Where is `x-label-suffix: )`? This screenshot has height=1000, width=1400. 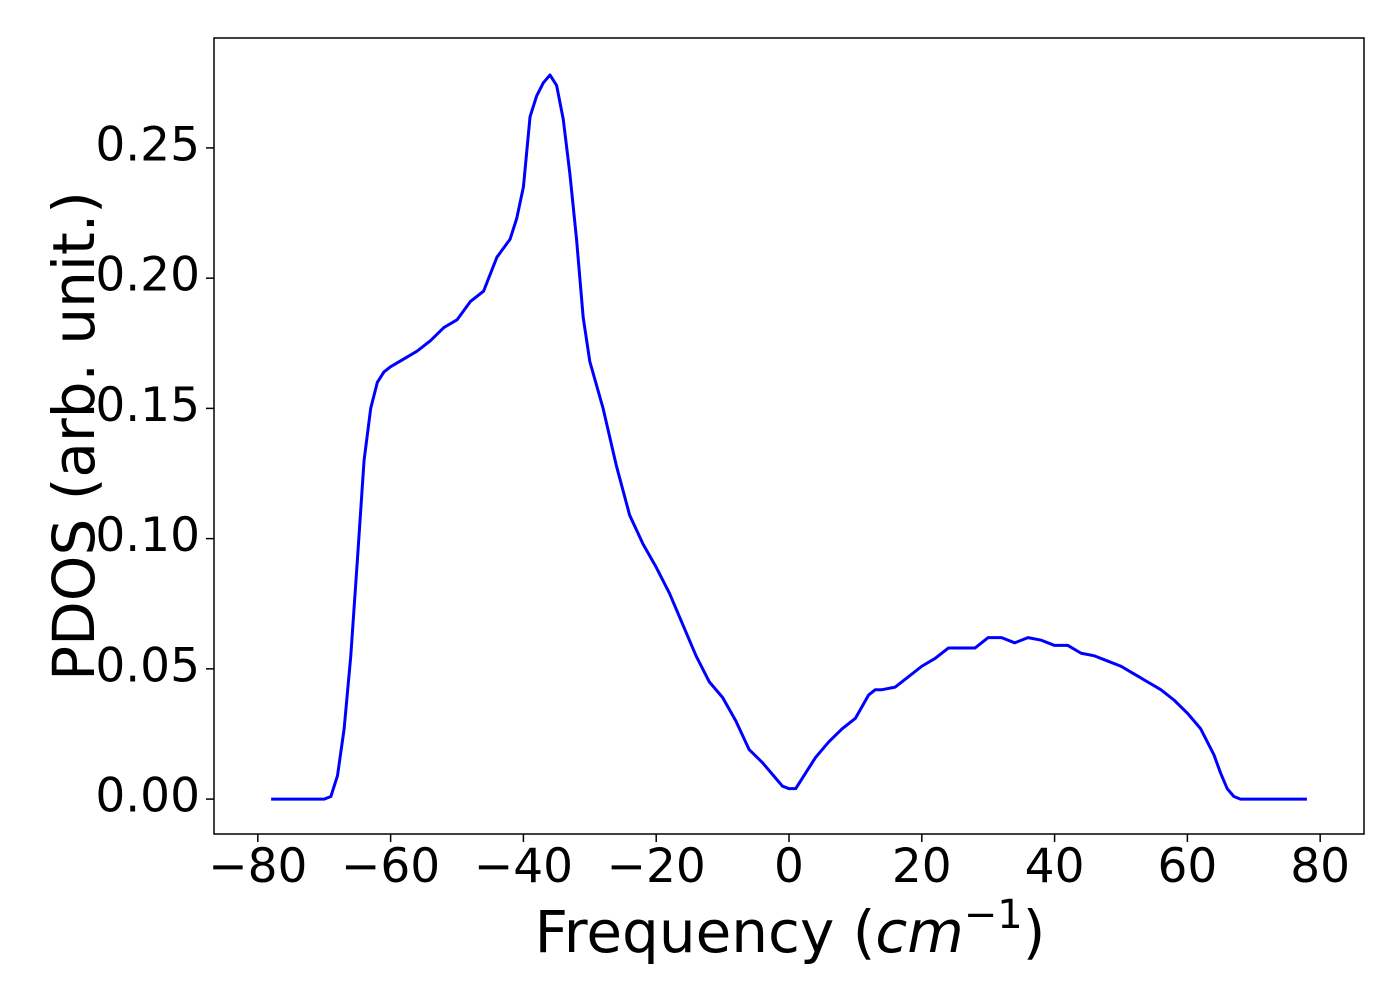
x-label-suffix: ) is located at coordinates (1034, 932).